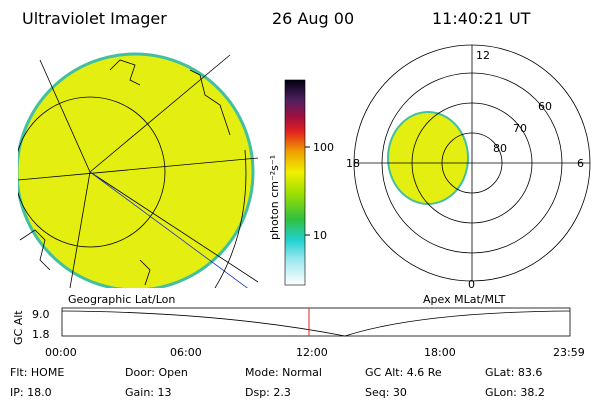 Image resolution: width=600 pixels, height=400 pixels. Describe the element at coordinates (513, 372) in the screenshot. I see `info-field: GLat: 83.6` at that location.